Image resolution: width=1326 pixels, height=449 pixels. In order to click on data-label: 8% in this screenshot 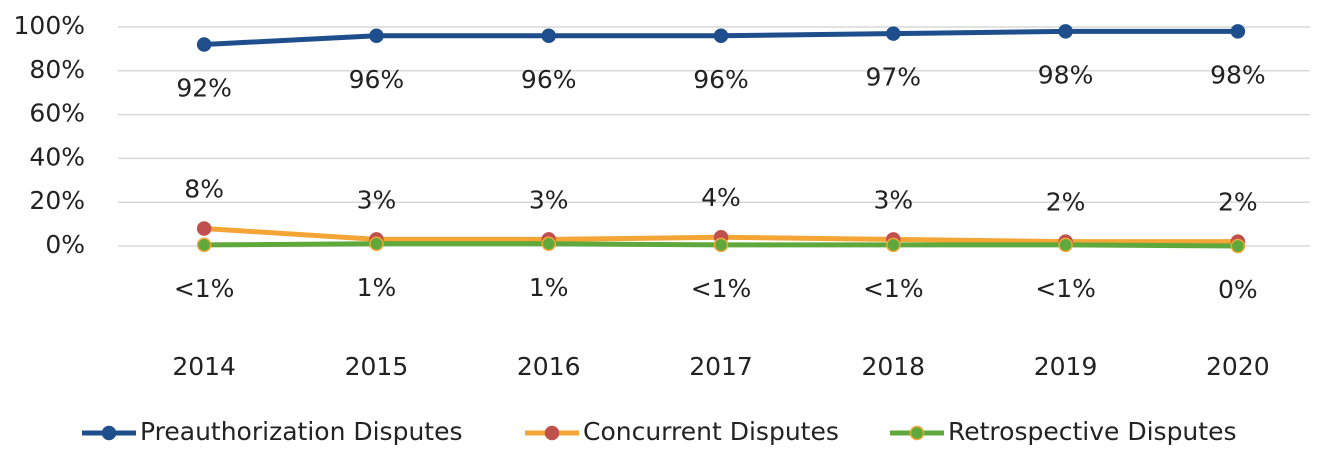, I will do `click(204, 188)`.